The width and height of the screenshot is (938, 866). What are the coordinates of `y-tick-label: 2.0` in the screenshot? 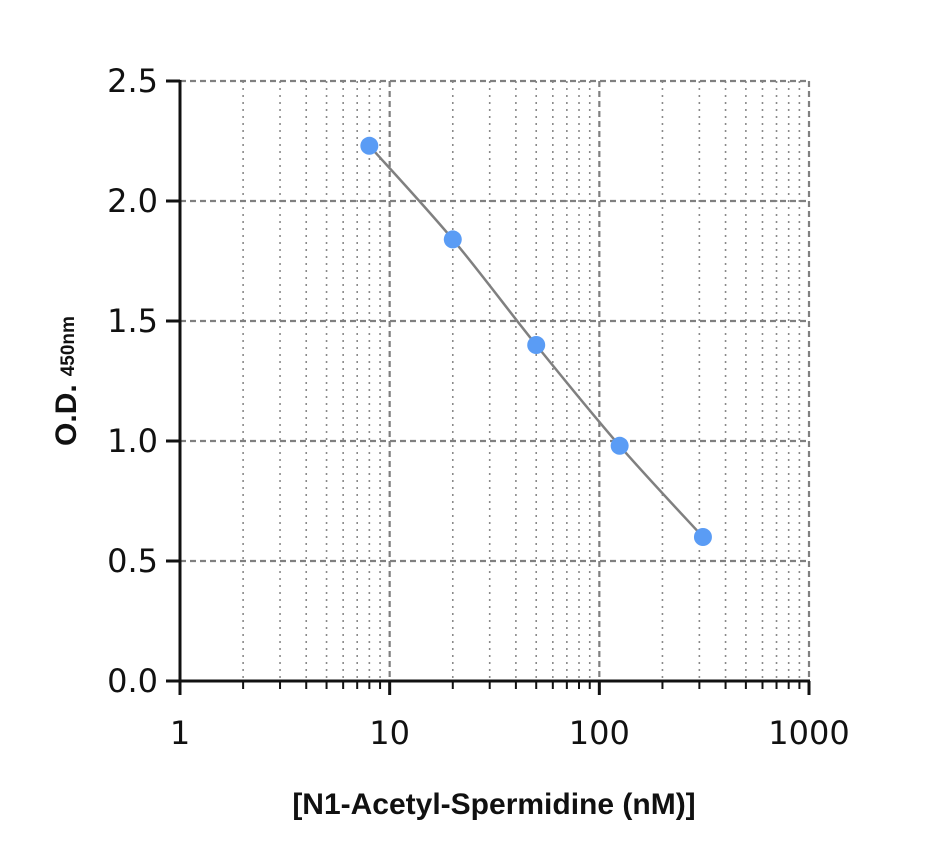 It's located at (132, 201).